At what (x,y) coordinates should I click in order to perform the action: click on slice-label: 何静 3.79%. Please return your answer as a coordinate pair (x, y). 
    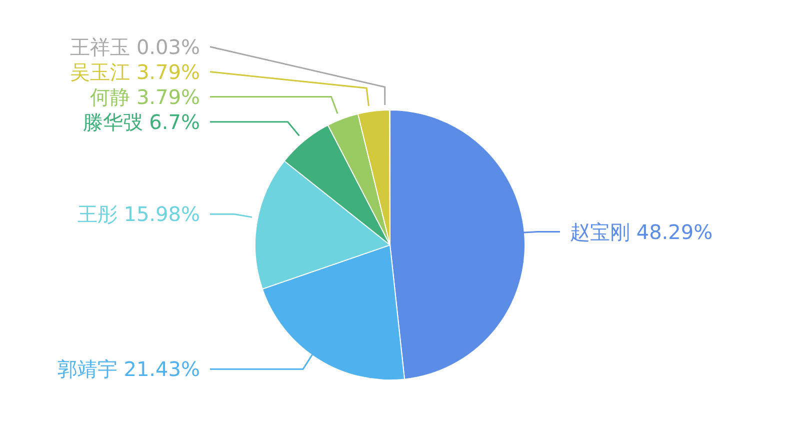
    Looking at the image, I should click on (145, 96).